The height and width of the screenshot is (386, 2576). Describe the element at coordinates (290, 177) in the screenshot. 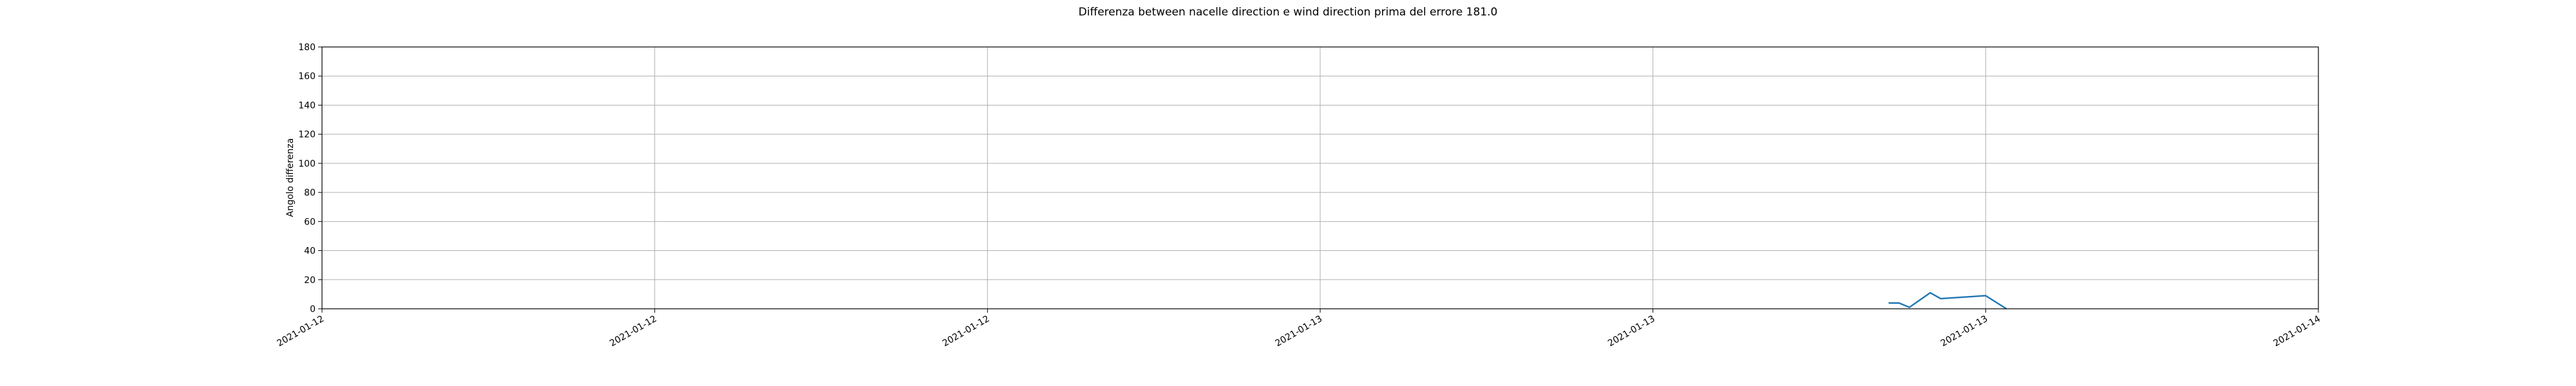

I see `y-axis-label: Angolo differenza` at that location.